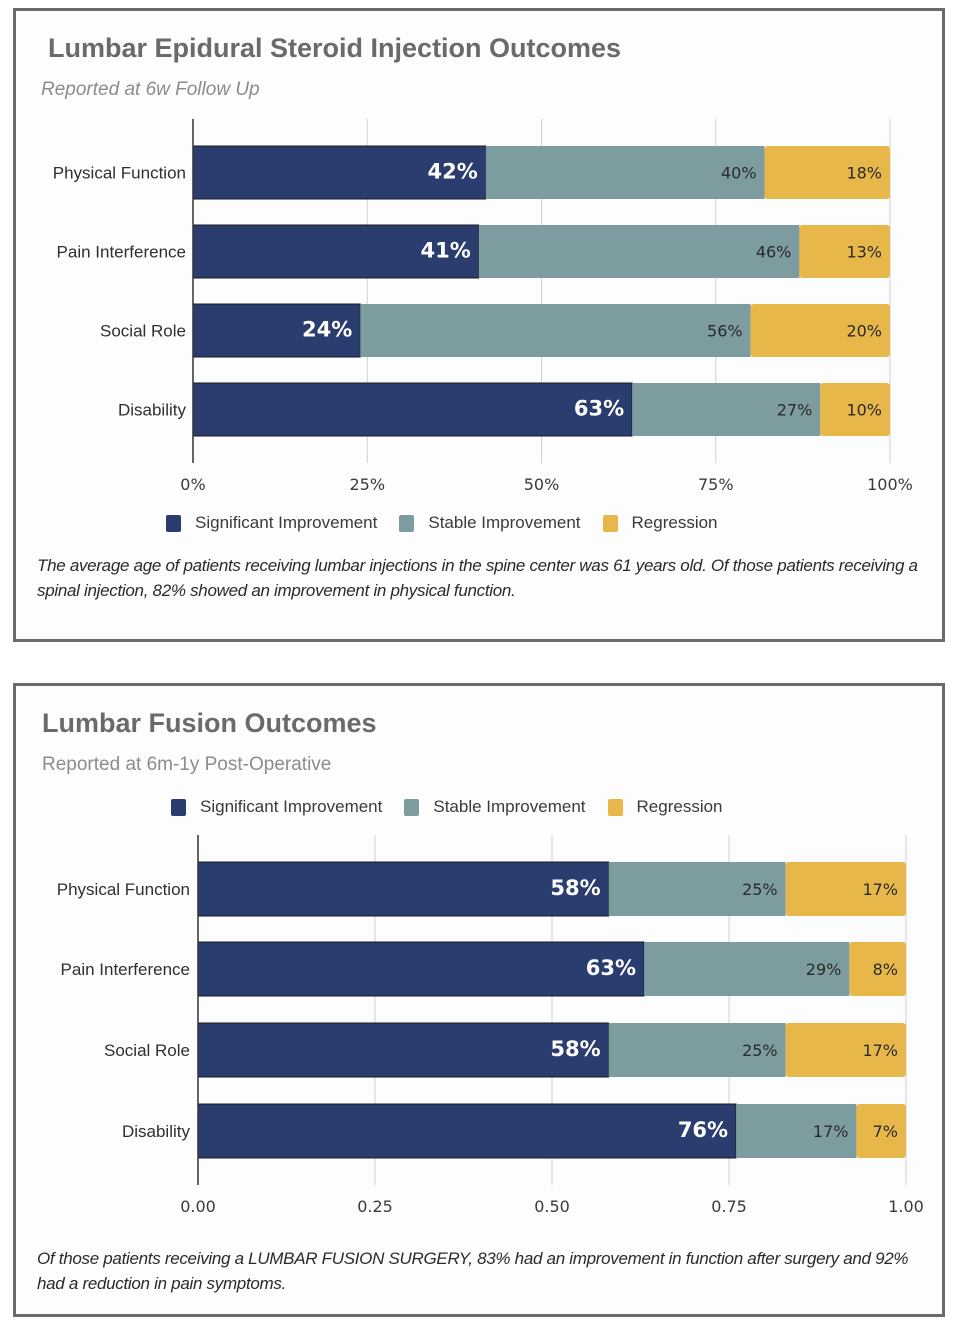  Describe the element at coordinates (552, 1206) in the screenshot. I see `x-tick-label: 0.50` at that location.